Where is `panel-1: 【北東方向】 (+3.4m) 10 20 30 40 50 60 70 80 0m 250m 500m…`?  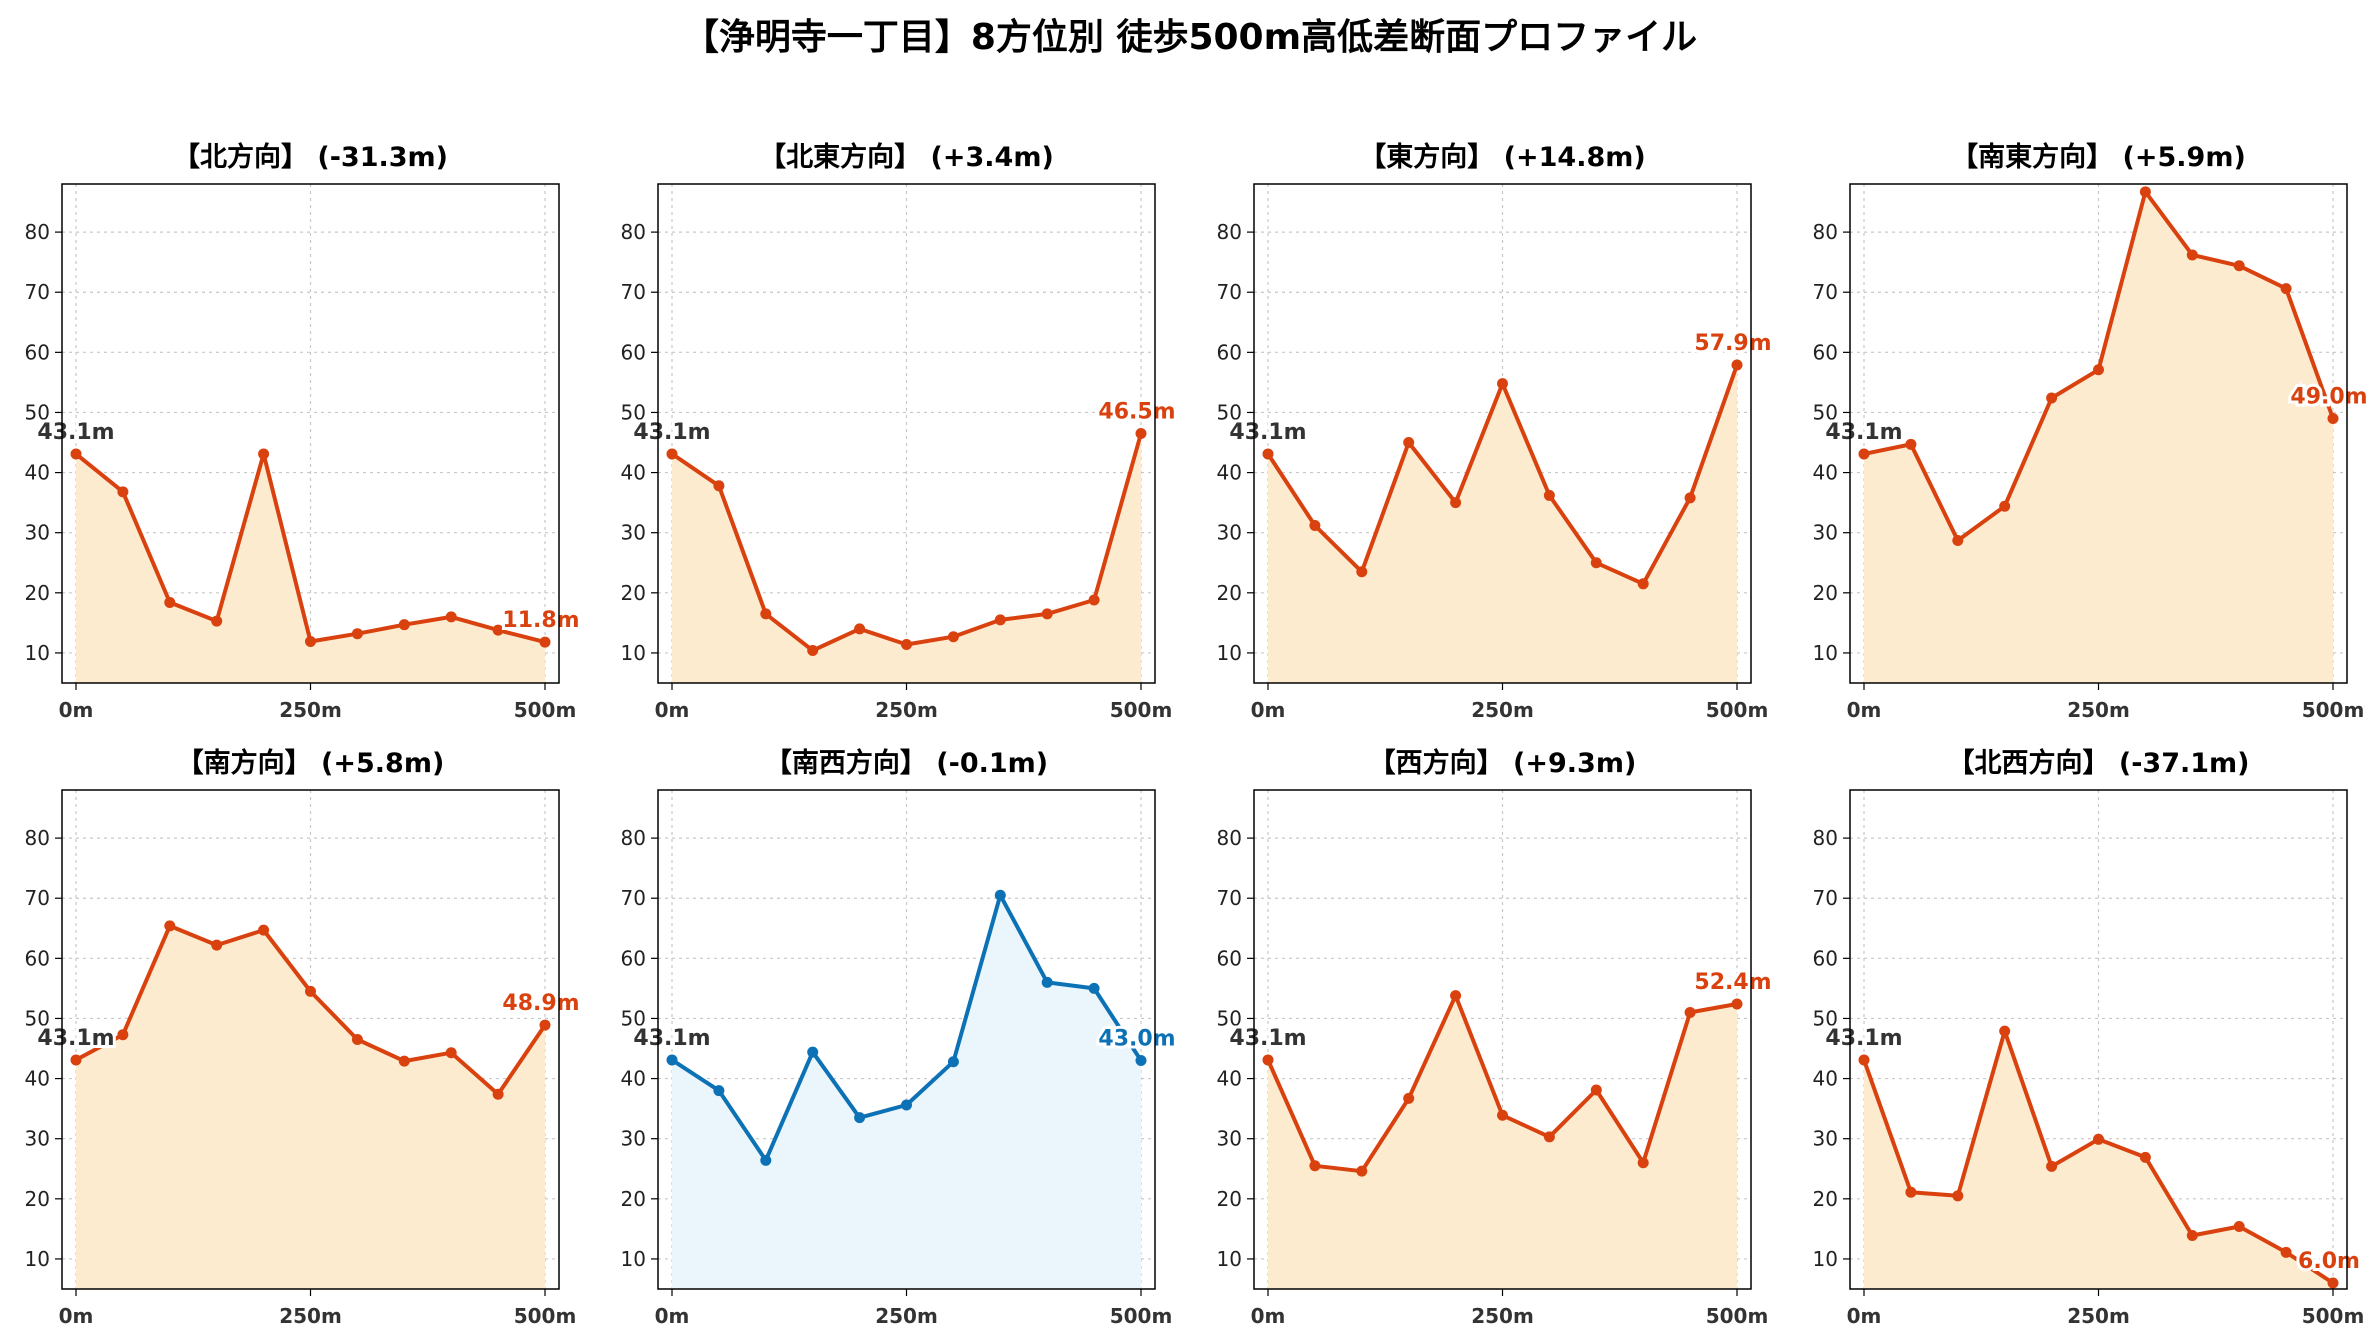
panel-1: 【北東方向】 (+3.4m) 10 20 30 40 50 60 70 80 0m 250m 500m… is located at coordinates (900, 431).